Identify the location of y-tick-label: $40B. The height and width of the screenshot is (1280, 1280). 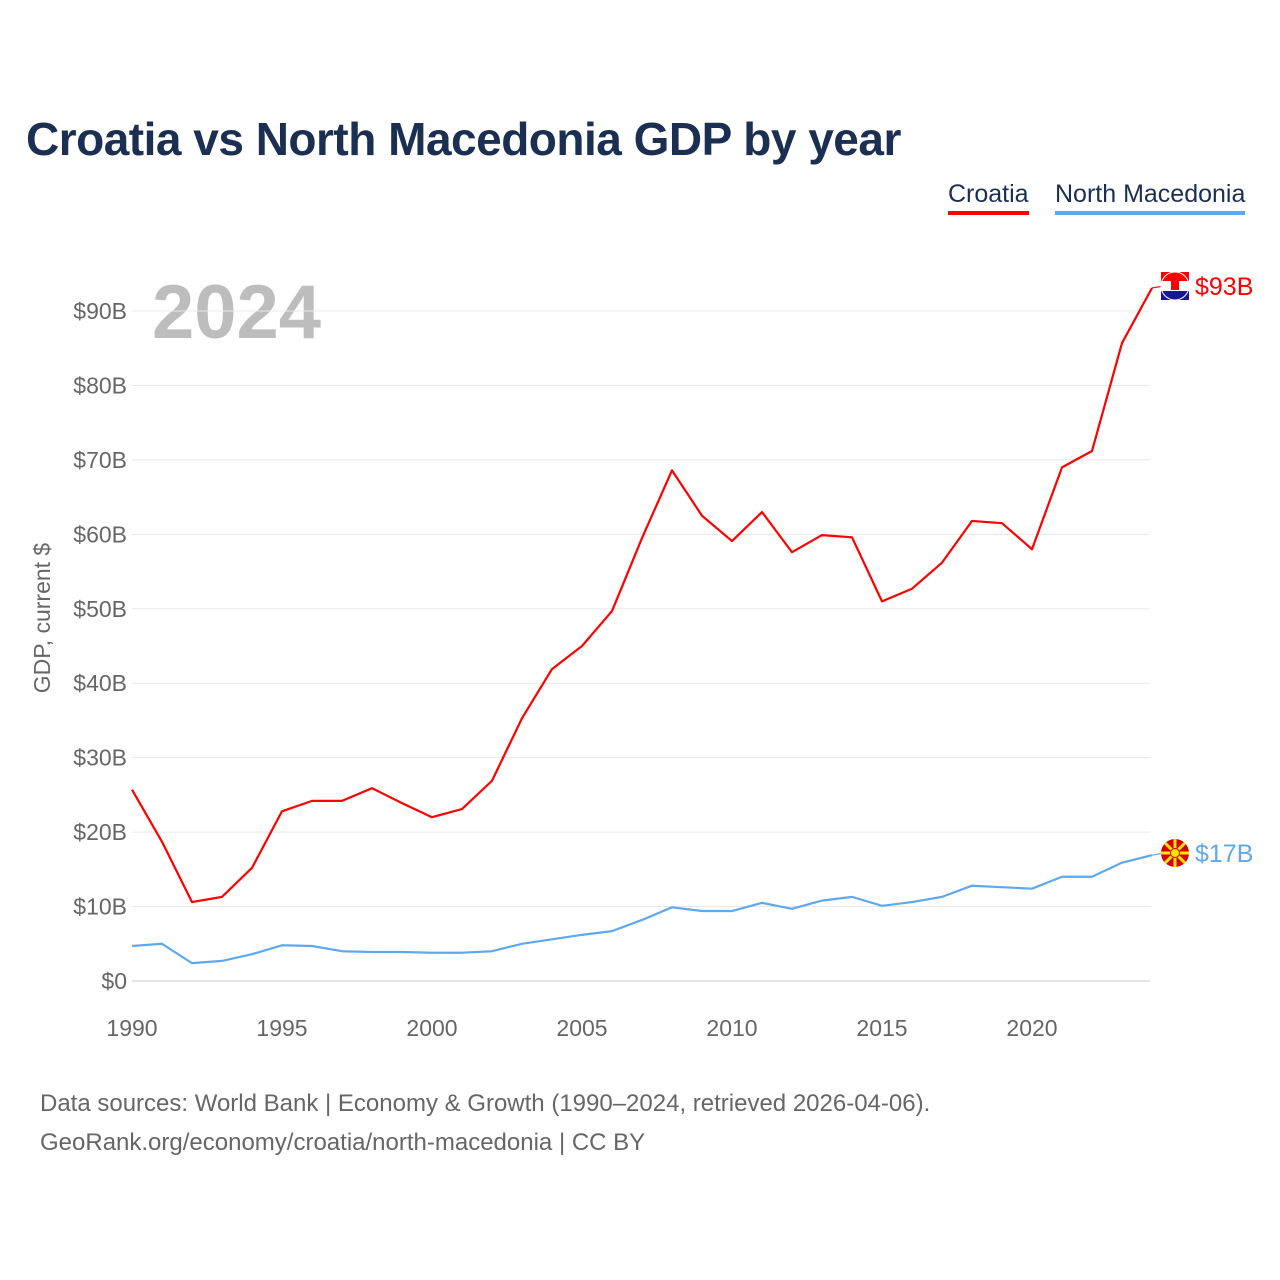
(100, 683).